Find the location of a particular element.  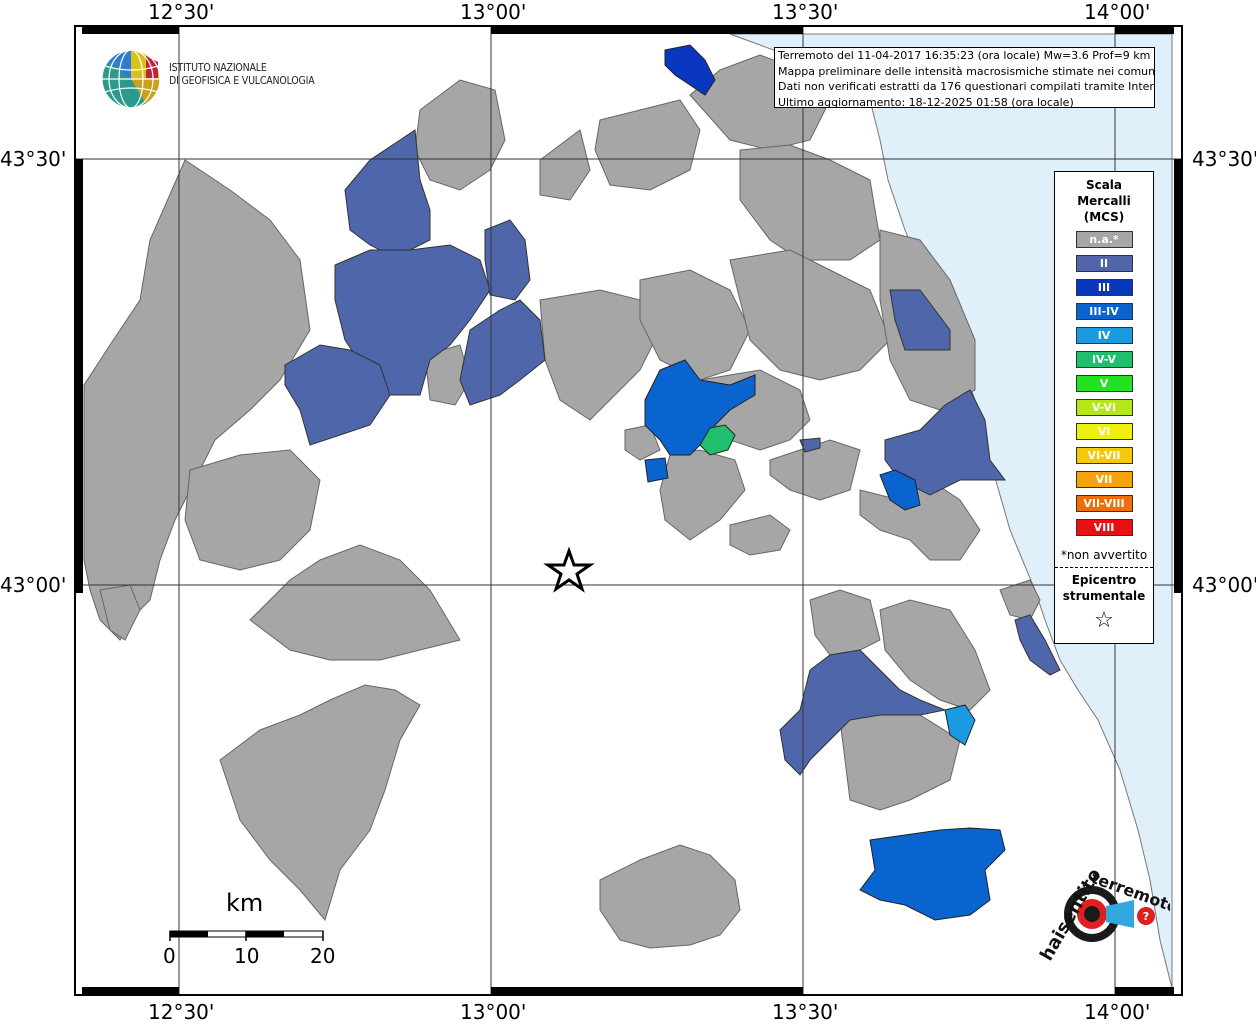

municipalities-III is located at coordinates (690, 70).